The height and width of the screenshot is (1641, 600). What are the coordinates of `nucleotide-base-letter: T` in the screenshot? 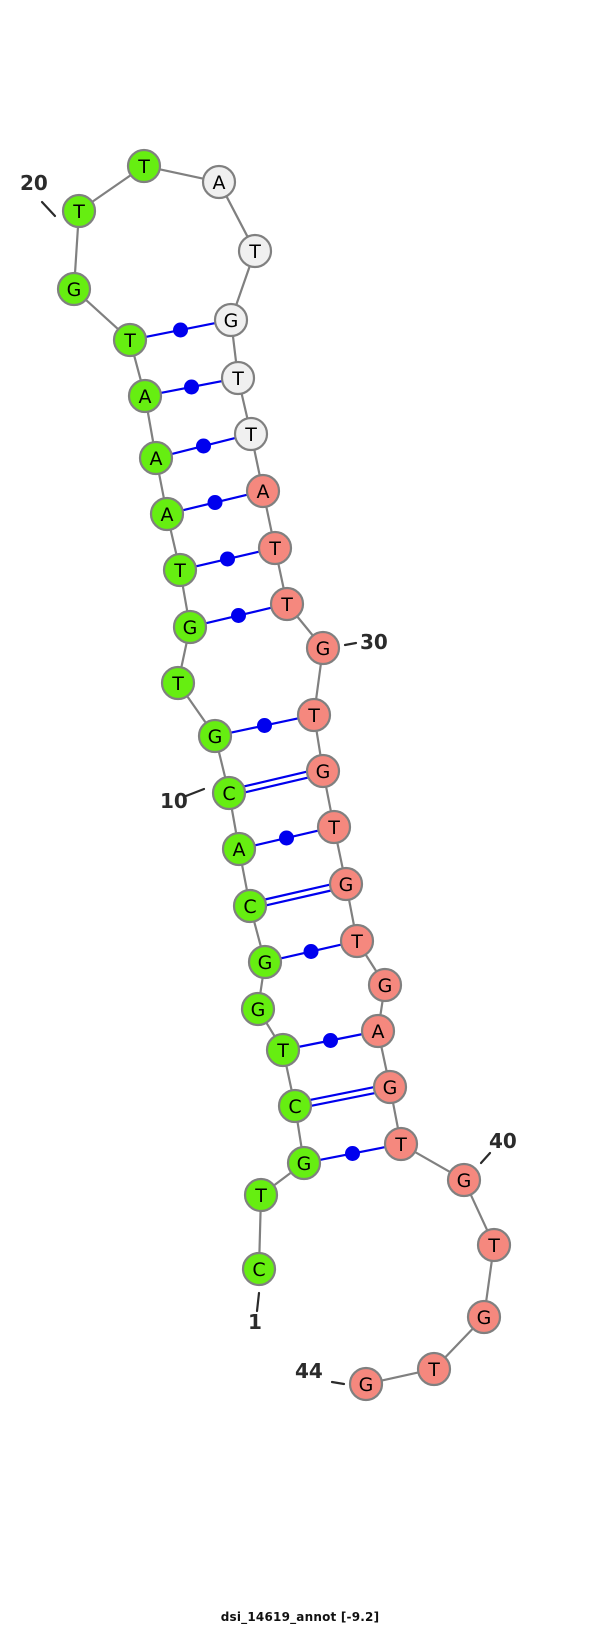 It's located at (286, 605).